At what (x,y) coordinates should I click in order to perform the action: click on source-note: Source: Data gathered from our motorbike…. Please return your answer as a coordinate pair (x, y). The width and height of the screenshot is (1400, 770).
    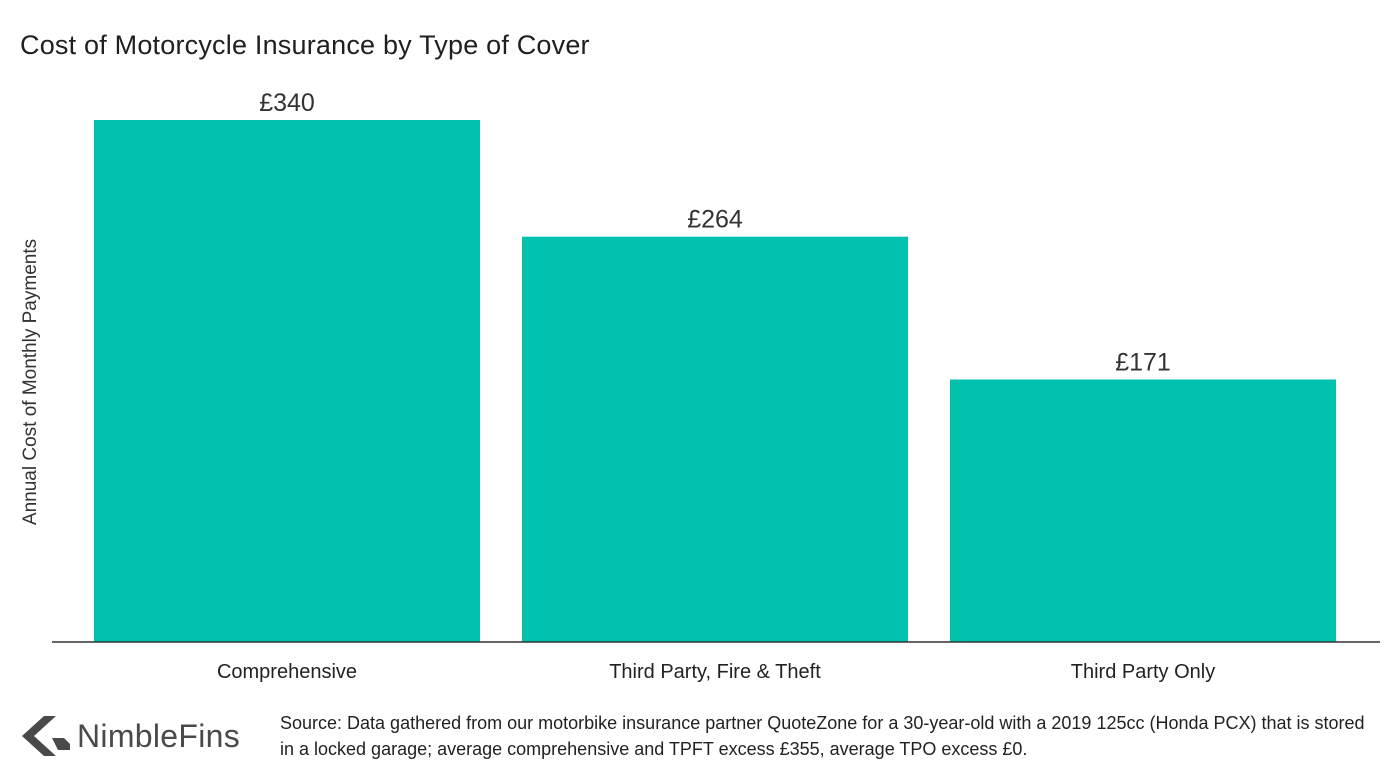
    Looking at the image, I should click on (822, 736).